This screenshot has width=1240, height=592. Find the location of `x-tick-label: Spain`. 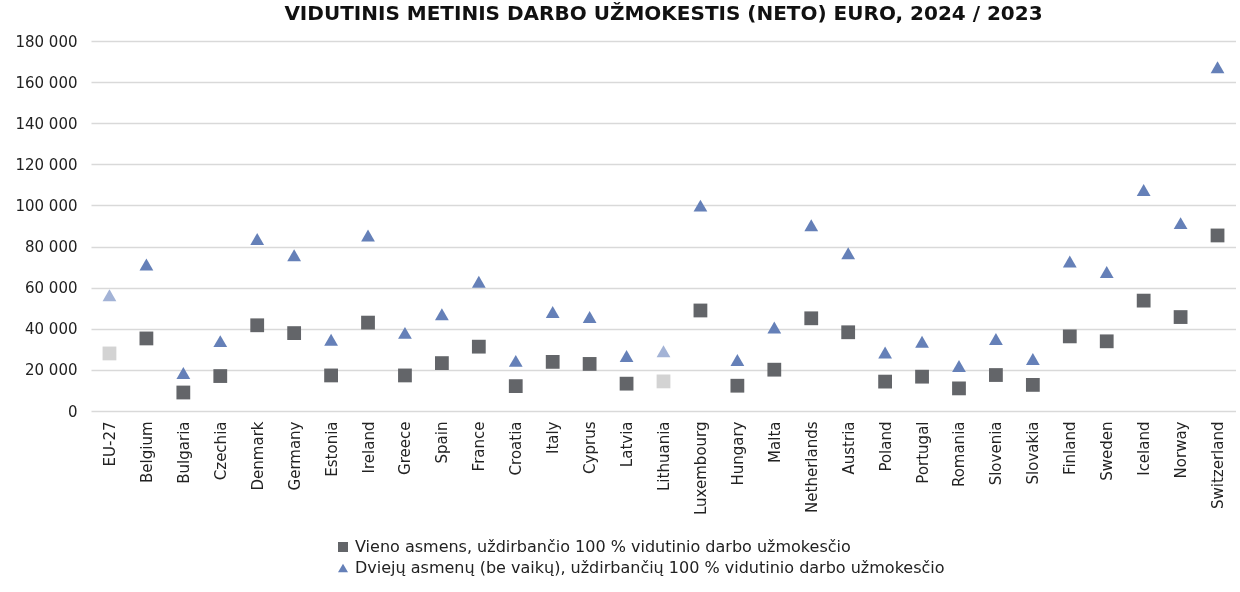

x-tick-label: Spain is located at coordinates (442, 442).